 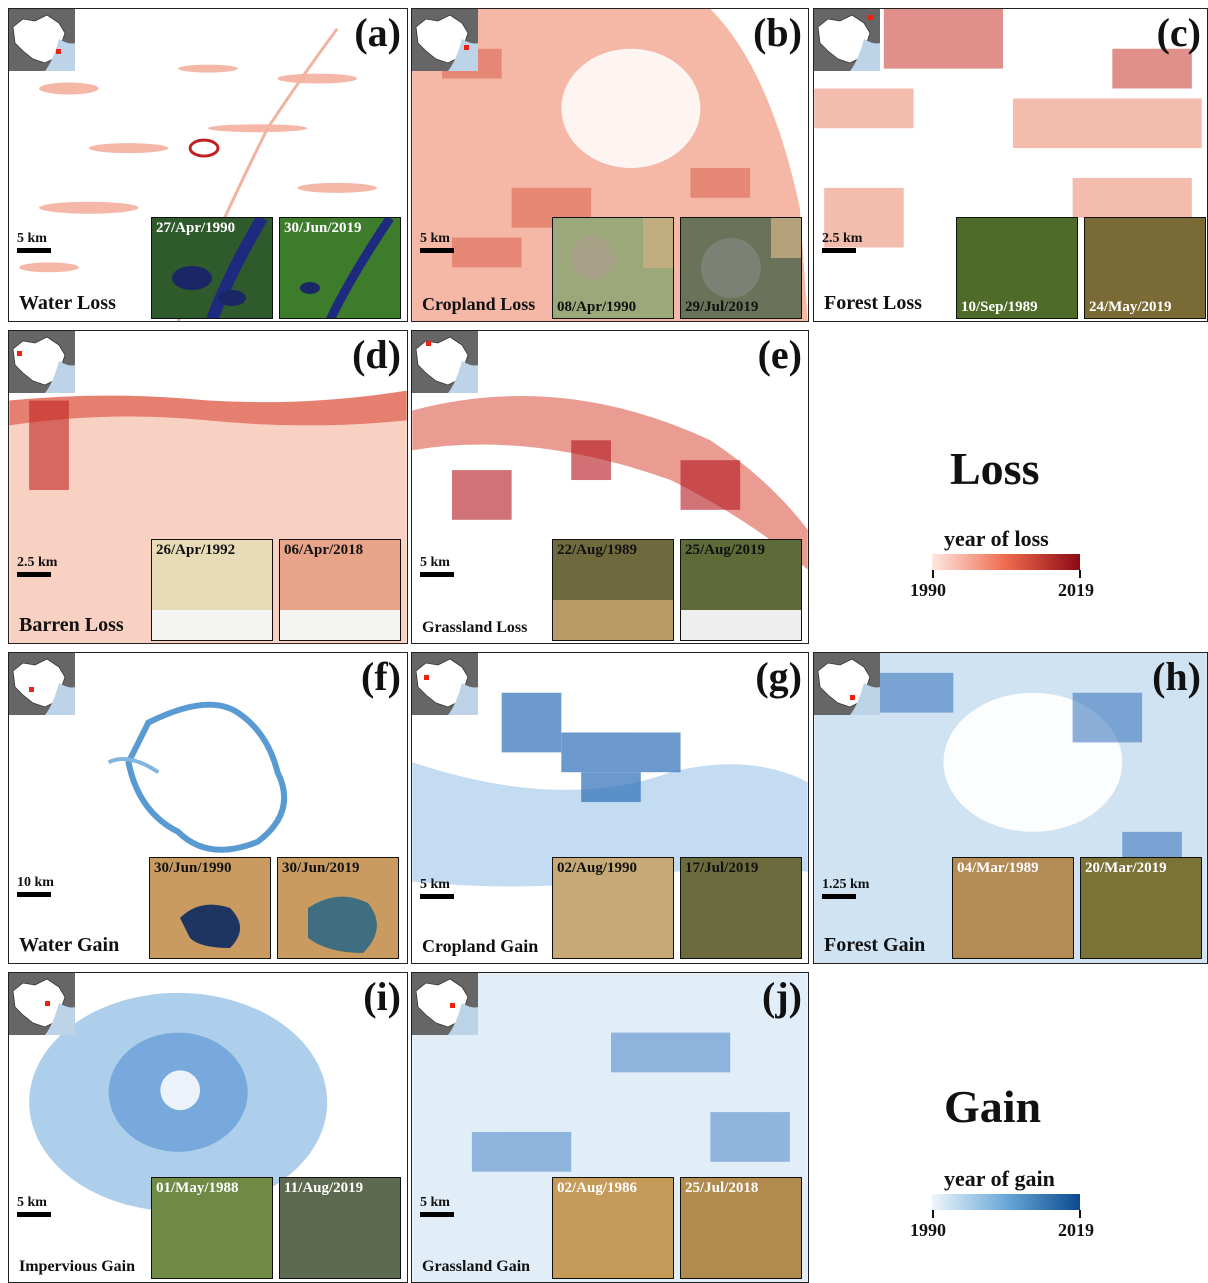 I want to click on inset-date: 29/Jul/2019, so click(x=722, y=307).